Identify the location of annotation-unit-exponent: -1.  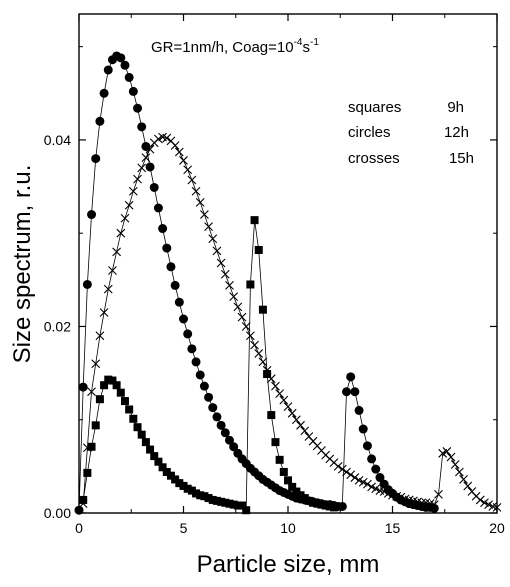
(314, 42).